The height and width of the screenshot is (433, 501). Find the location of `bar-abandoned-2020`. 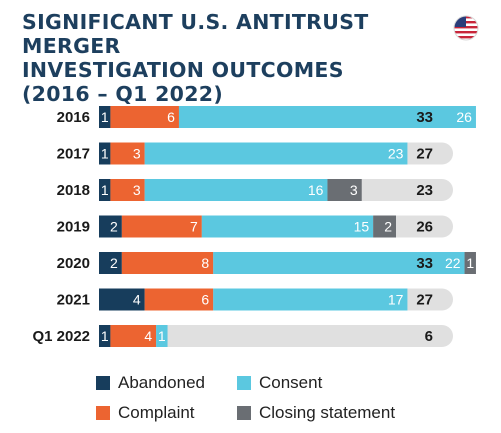

bar-abandoned-2020 is located at coordinates (110, 263).